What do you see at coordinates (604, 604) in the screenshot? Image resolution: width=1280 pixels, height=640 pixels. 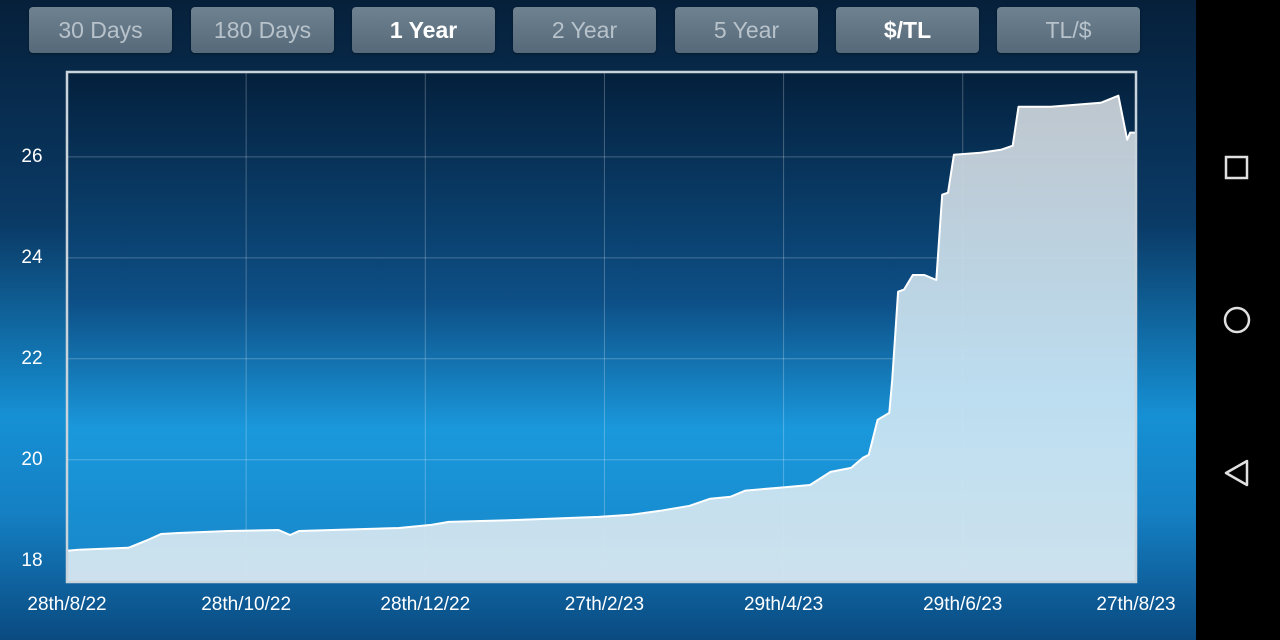 I see `x-tick-label: 27th/2/23` at bounding box center [604, 604].